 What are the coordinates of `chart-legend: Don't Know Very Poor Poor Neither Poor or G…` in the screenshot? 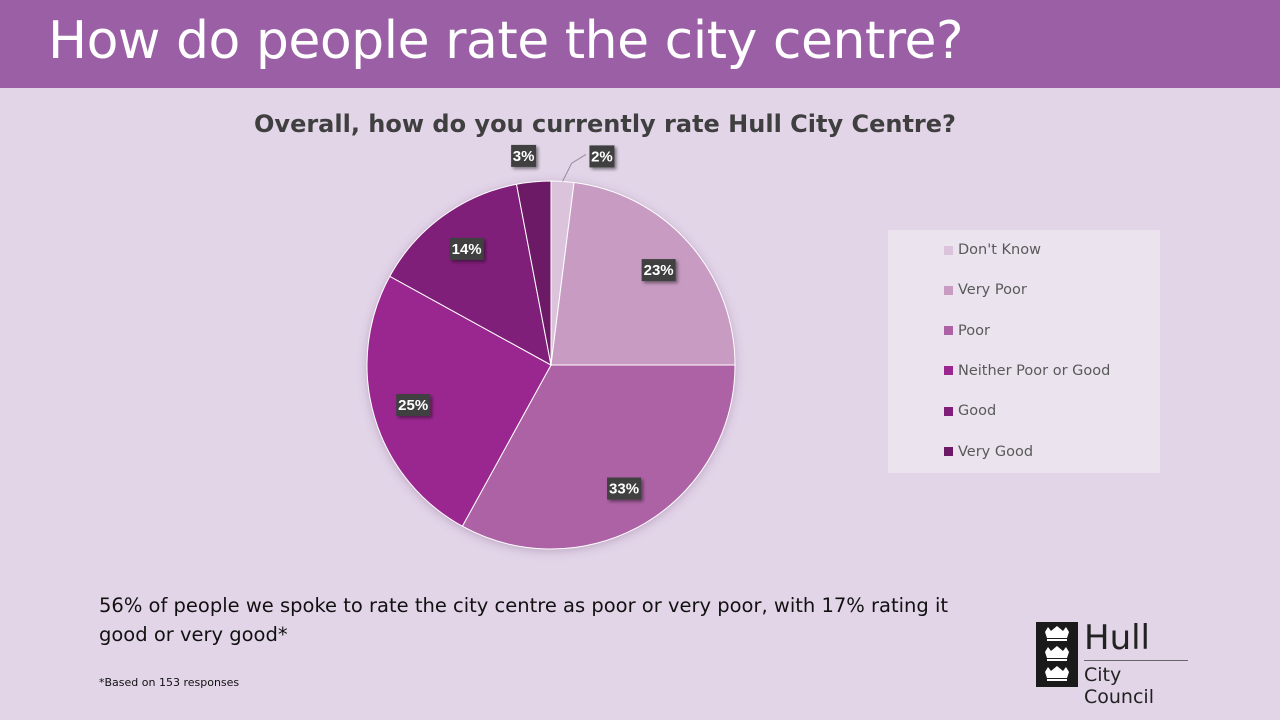 It's located at (1024, 351).